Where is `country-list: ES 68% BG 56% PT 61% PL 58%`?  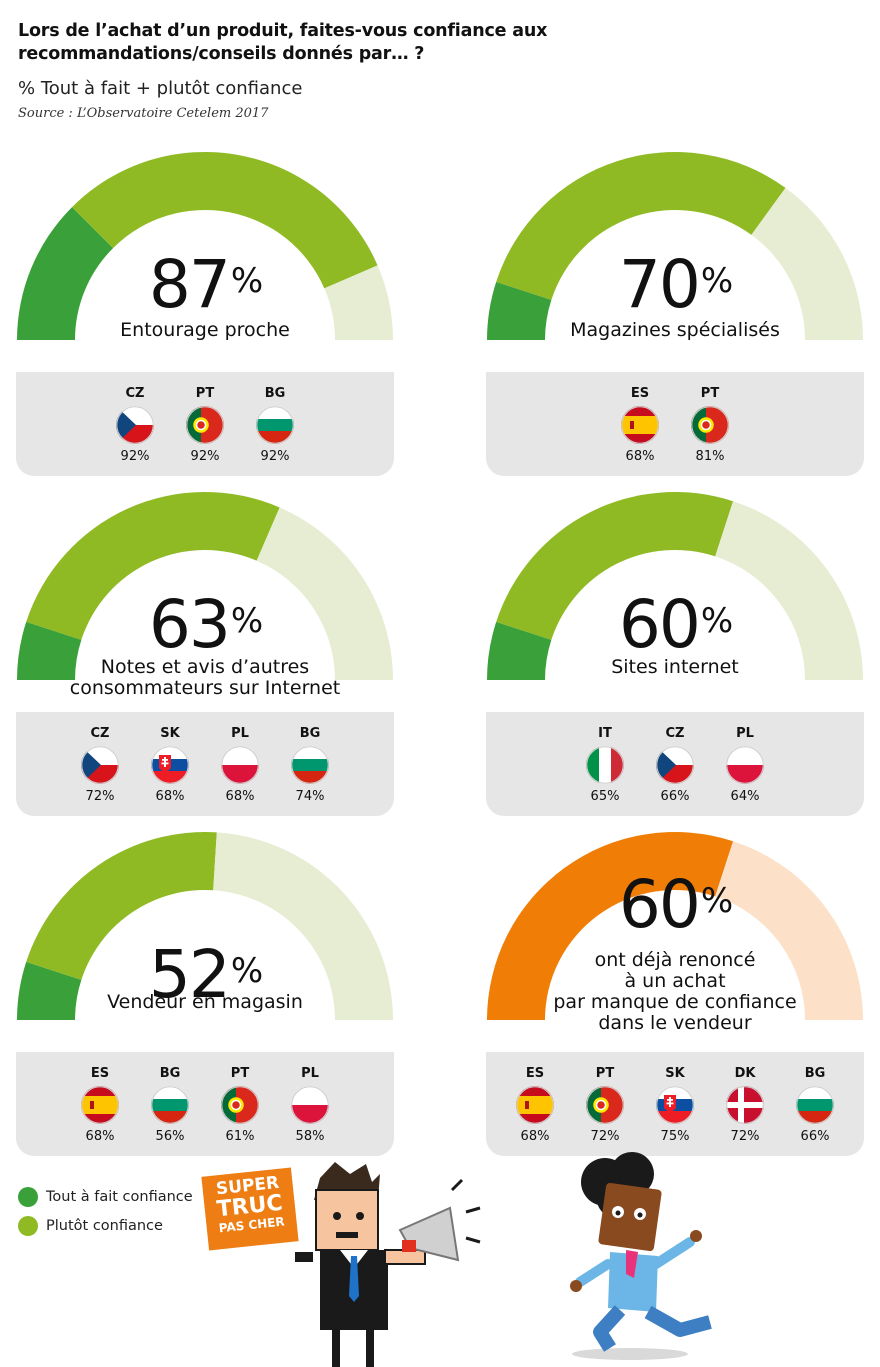
country-list: ES 68% BG 56% PT 61% PL 58% is located at coordinates (205, 1105).